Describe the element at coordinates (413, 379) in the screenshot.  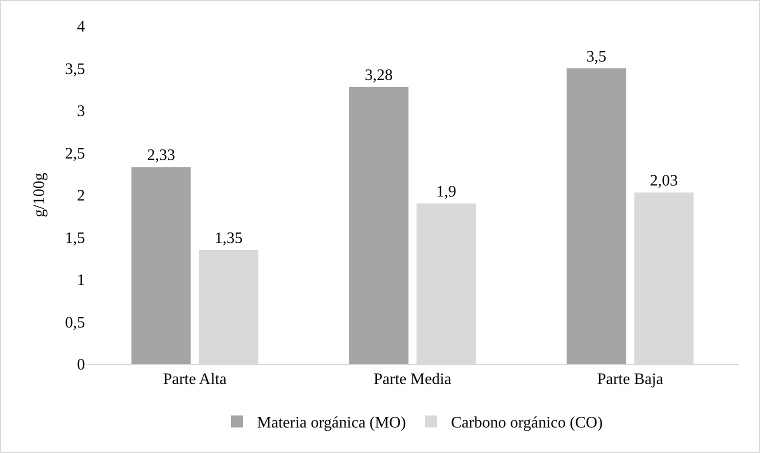
I see `x-tick-label: Parte Media` at that location.